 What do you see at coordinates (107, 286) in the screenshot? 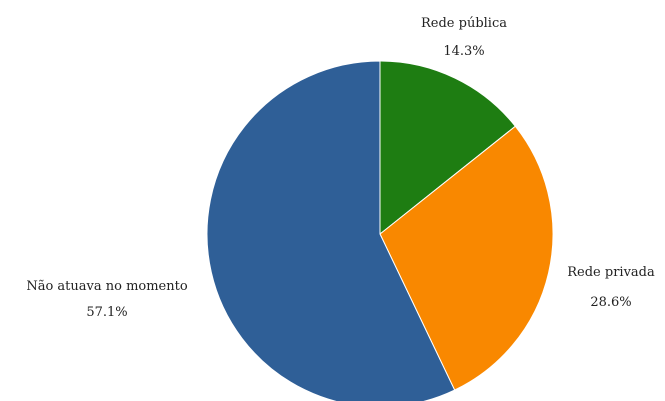
I see `slice-label-nao-atuava: Não atuava no momento` at bounding box center [107, 286].